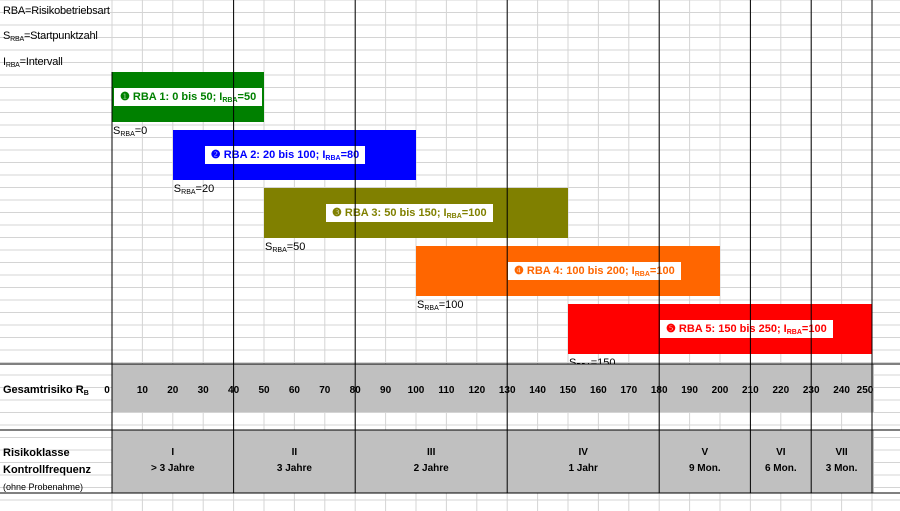 Image resolution: width=900 pixels, height=511 pixels. Describe the element at coordinates (780, 468) in the screenshot. I see `control-frequency: 6 Mon.` at that location.